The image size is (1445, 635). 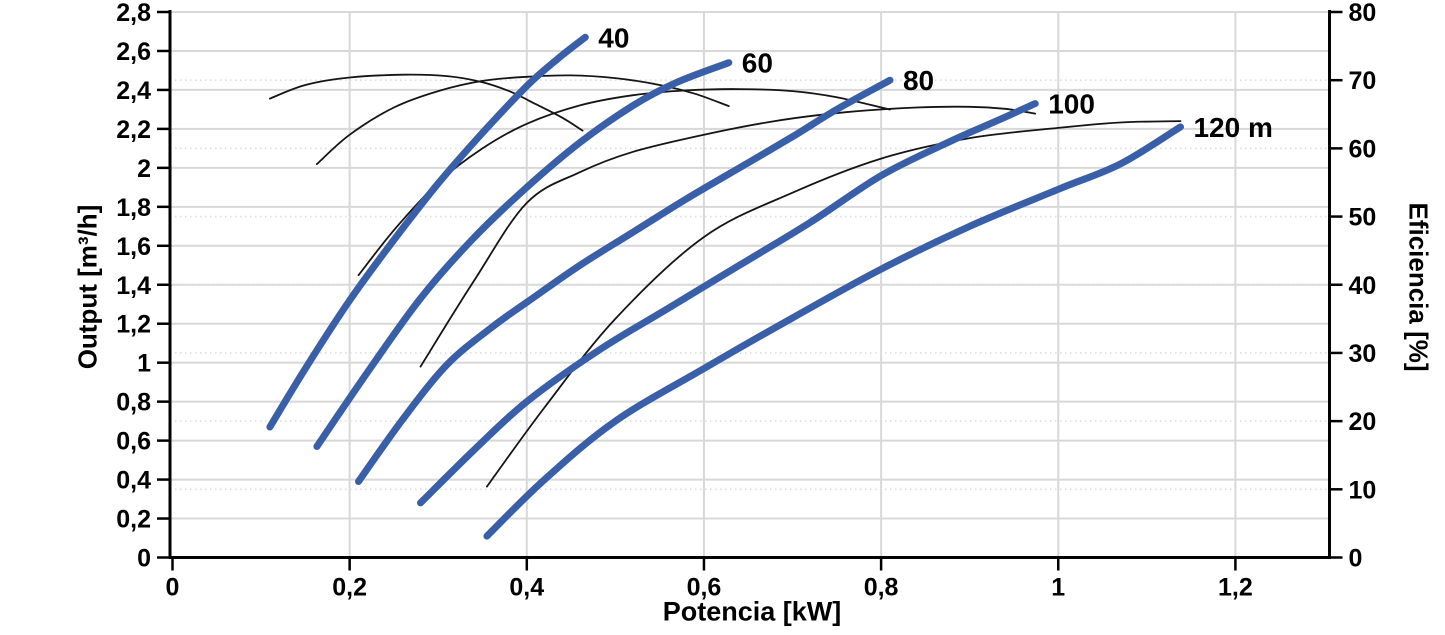 I want to click on right-axis-tick-label: 40, so click(x=1363, y=286).